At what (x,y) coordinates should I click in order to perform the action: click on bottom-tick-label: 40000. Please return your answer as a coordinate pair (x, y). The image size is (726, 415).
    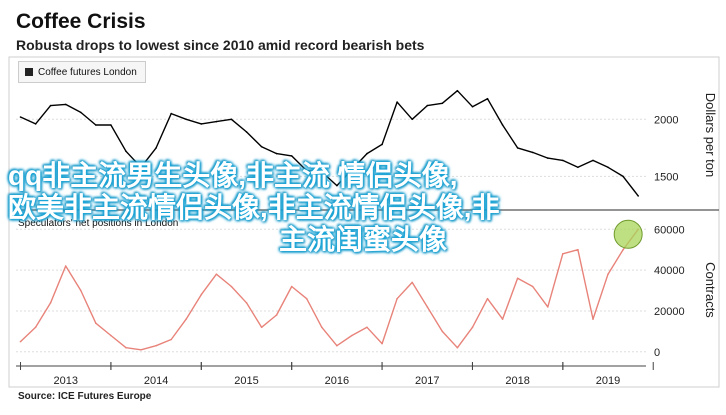
    Looking at the image, I should click on (669, 271).